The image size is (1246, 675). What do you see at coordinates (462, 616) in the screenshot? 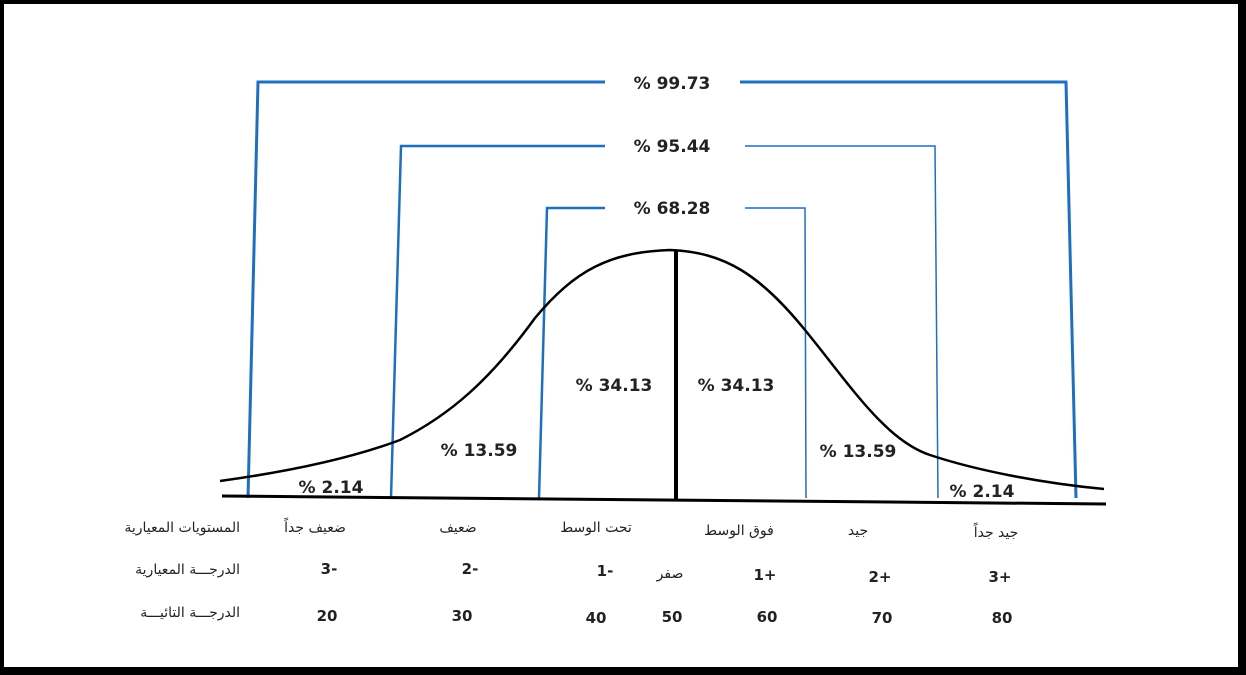
I see `t-score-value: 30` at bounding box center [462, 616].